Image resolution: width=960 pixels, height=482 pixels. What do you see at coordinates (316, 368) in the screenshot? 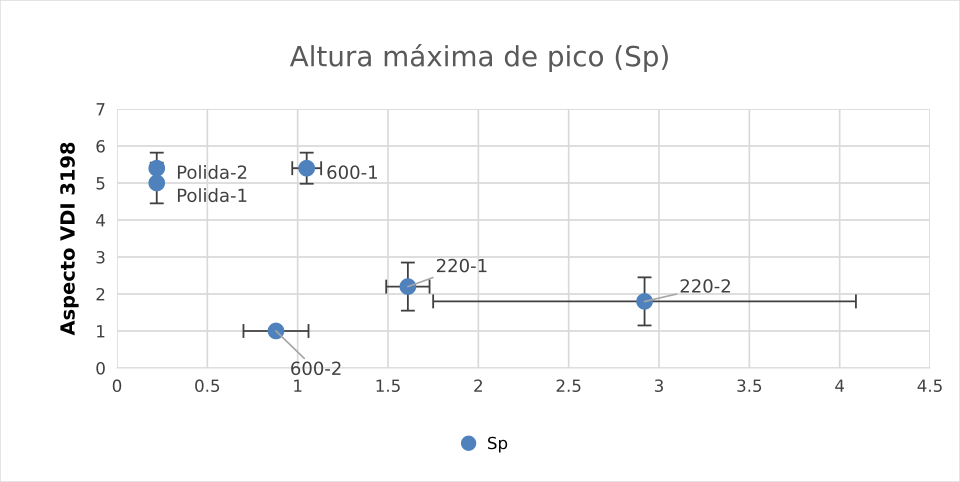
I see `annotation: 600-2` at bounding box center [316, 368].